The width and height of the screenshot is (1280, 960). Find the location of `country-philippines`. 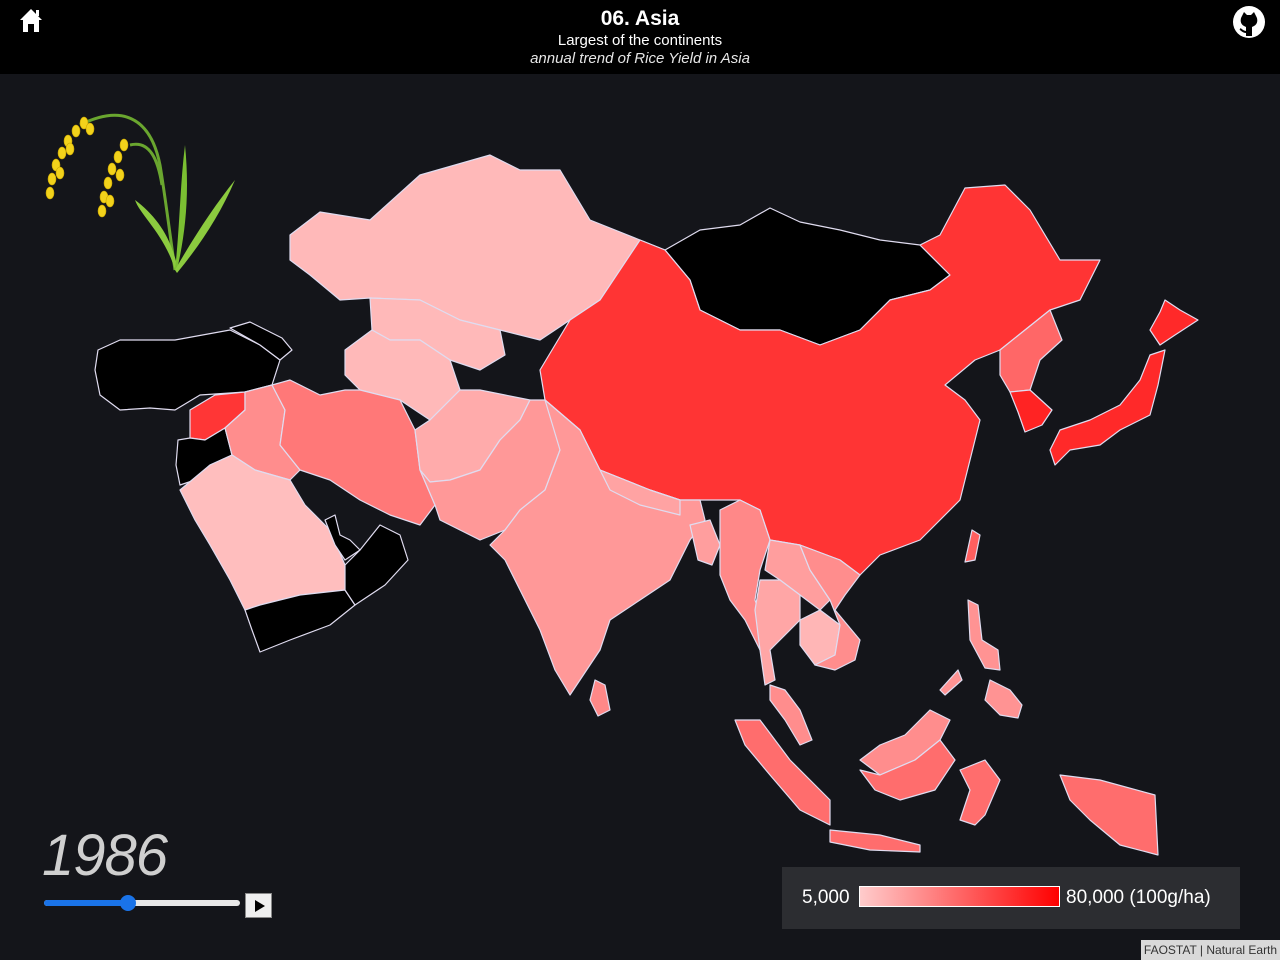

country-philippines is located at coordinates (981, 659).